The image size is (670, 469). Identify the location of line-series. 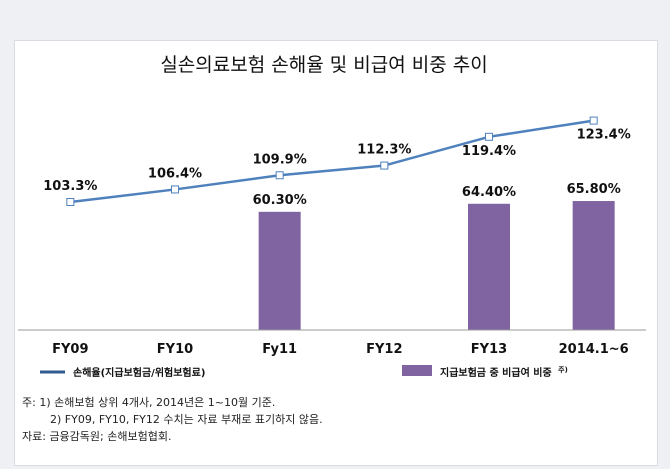
(332, 161).